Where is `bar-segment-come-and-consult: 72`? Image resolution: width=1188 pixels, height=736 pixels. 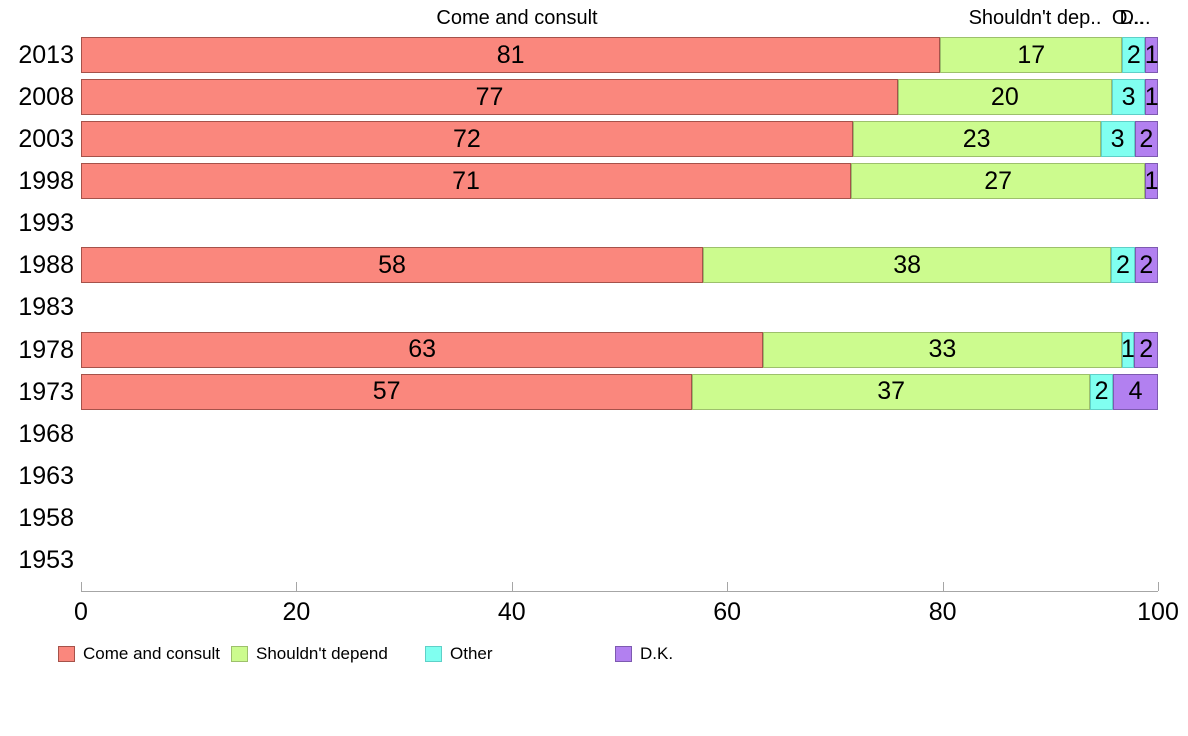 bar-segment-come-and-consult: 72 is located at coordinates (467, 139).